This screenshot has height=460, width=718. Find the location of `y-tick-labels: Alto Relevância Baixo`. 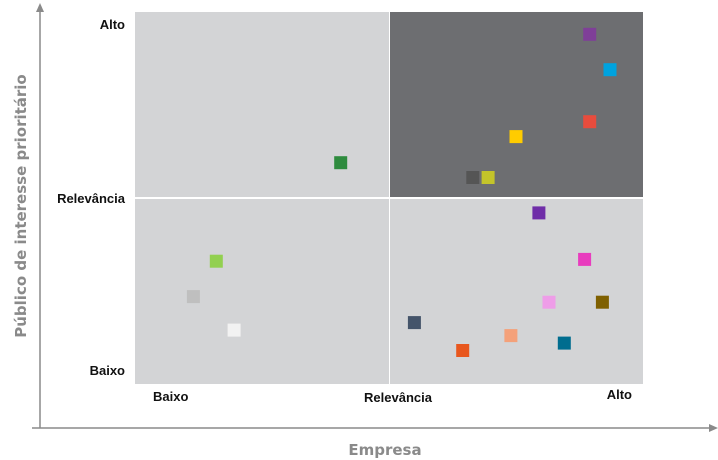

y-tick-labels: Alto Relevância Baixo is located at coordinates (91, 197).